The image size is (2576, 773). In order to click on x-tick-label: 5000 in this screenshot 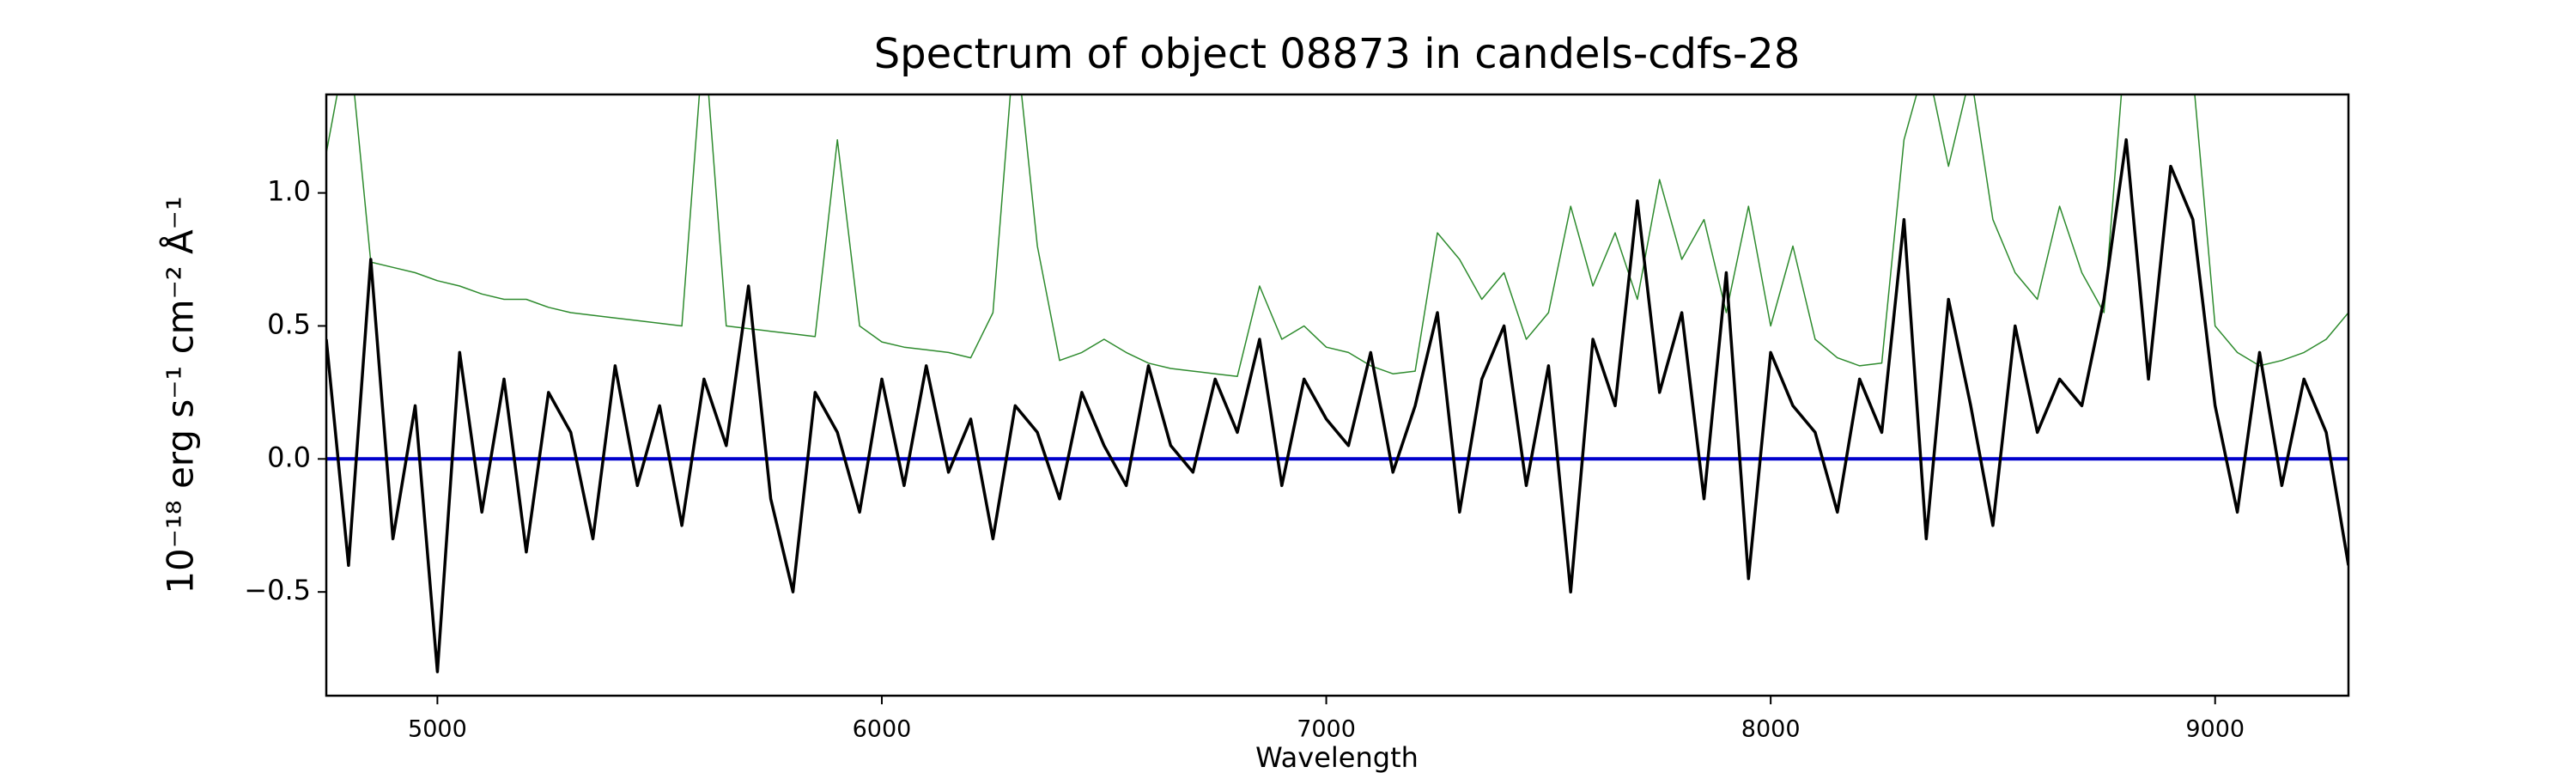, I will do `click(438, 729)`.